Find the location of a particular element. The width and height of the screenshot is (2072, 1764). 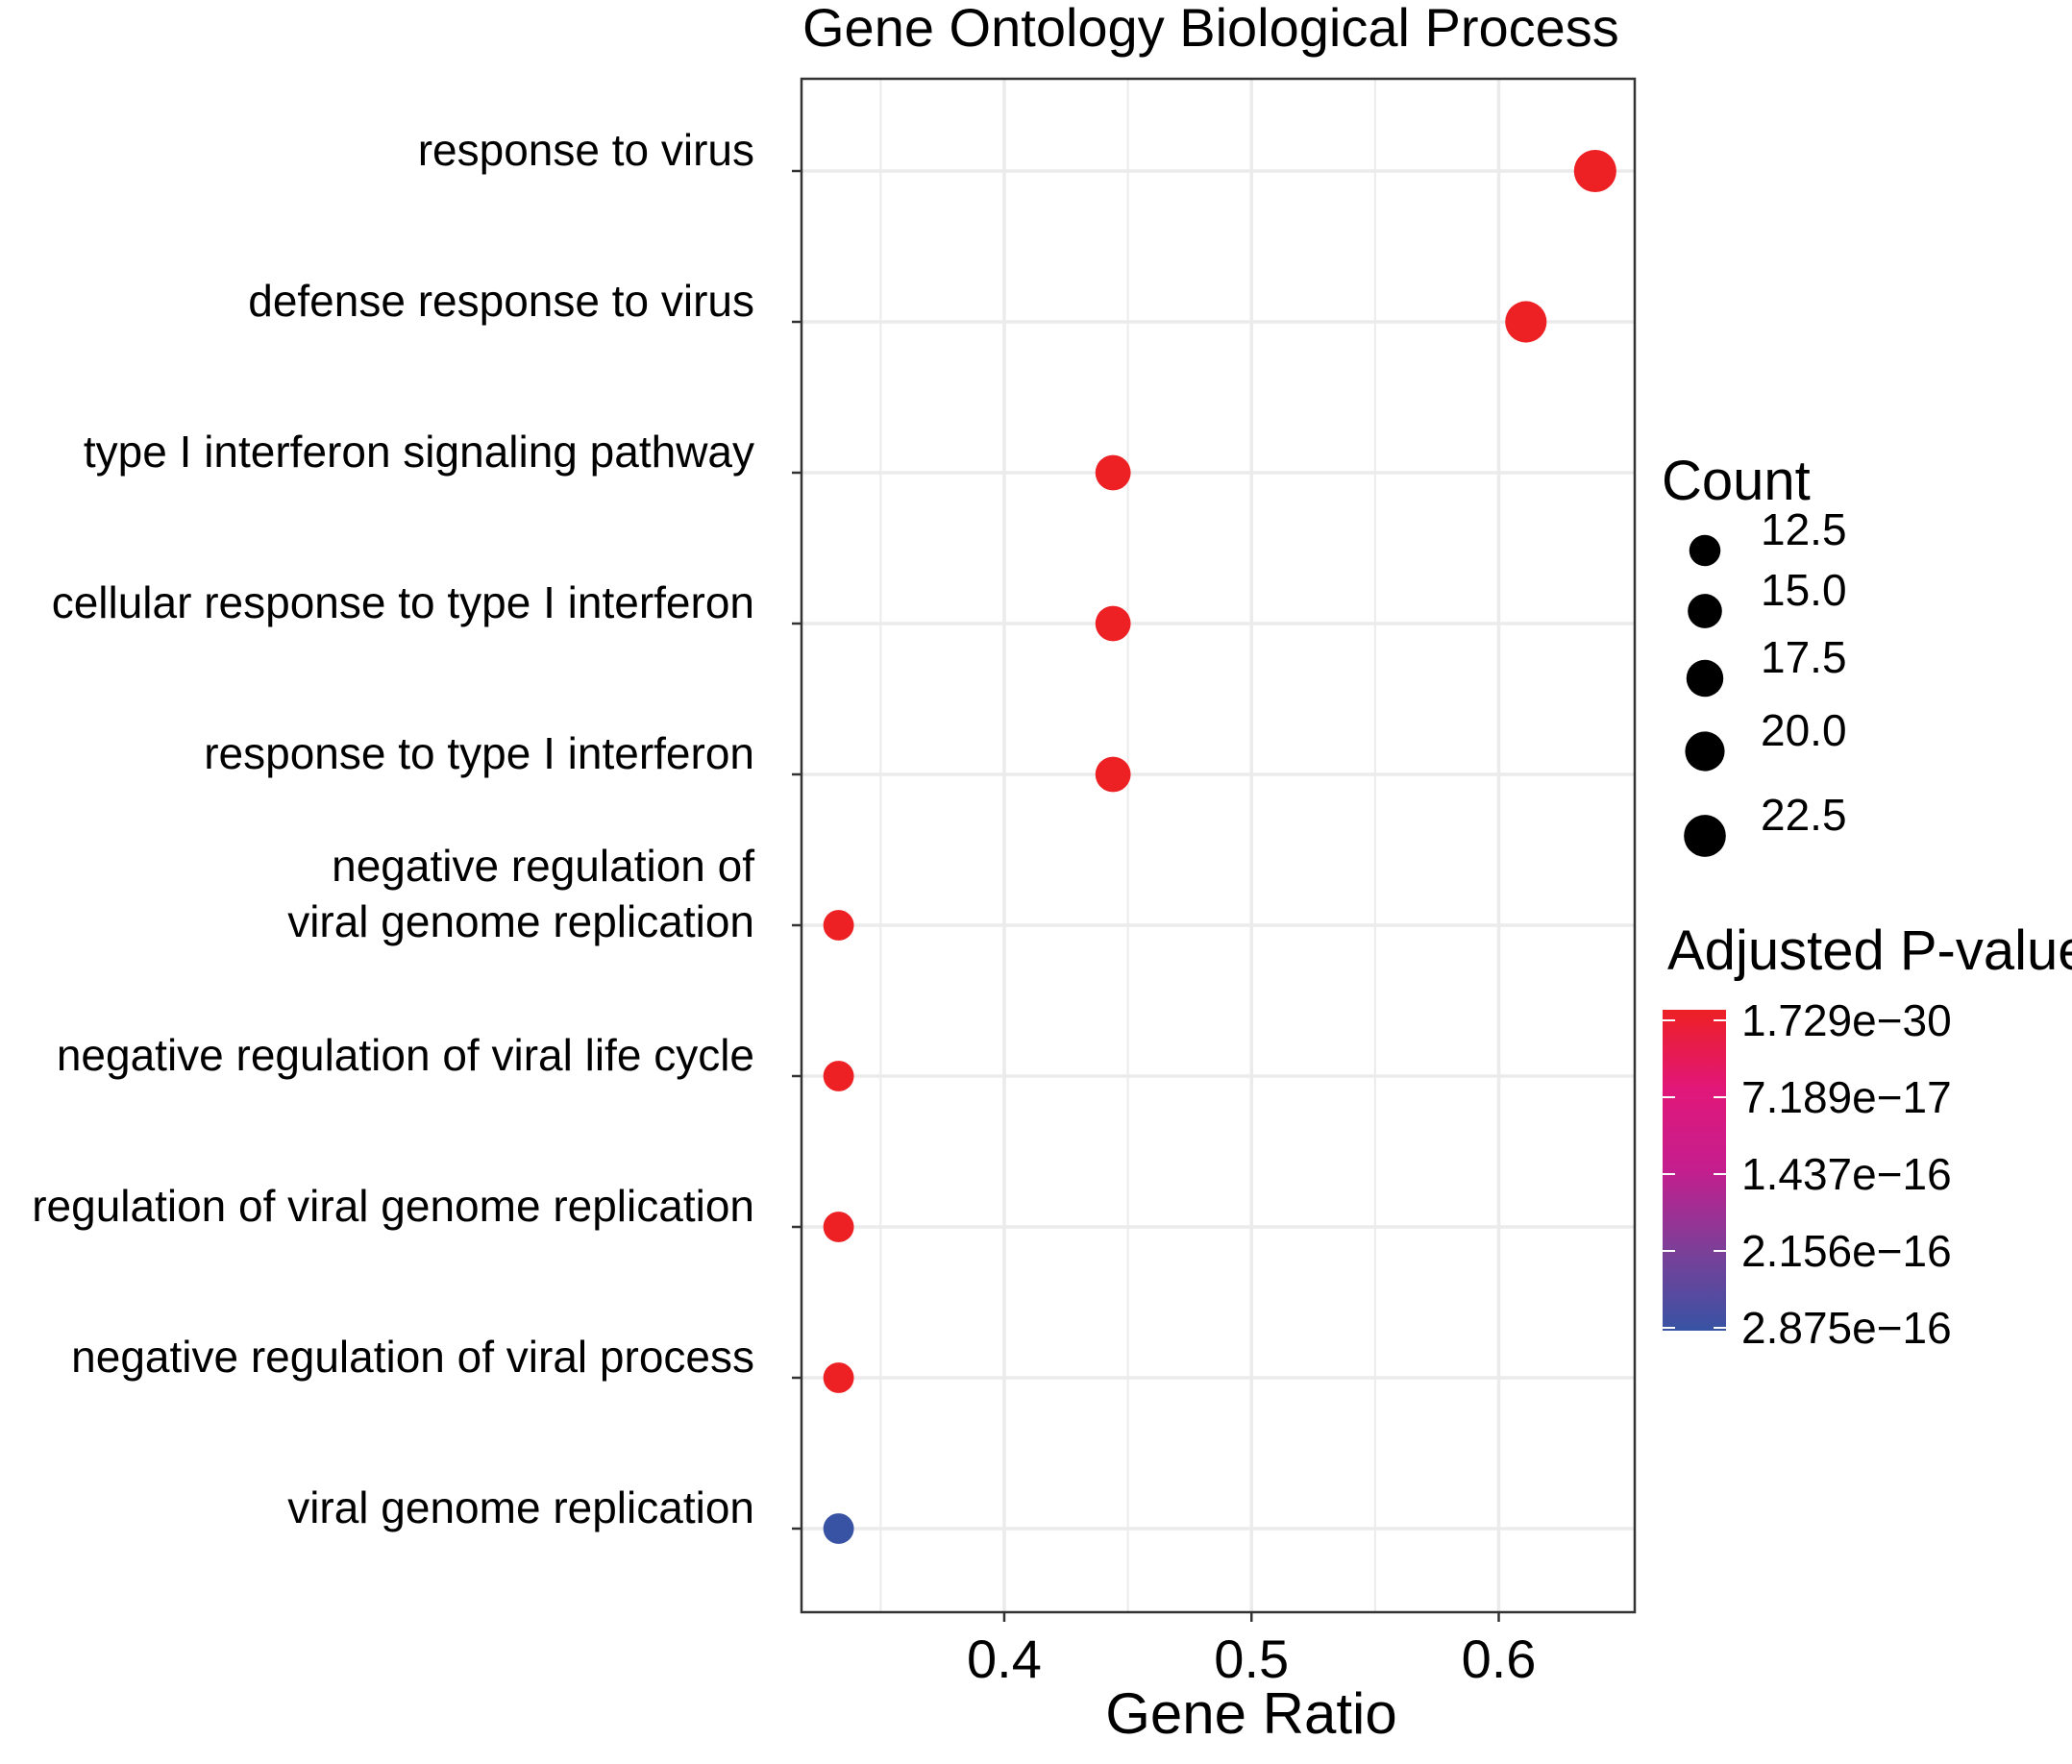

count-legend-label: 12.5 is located at coordinates (1804, 529).